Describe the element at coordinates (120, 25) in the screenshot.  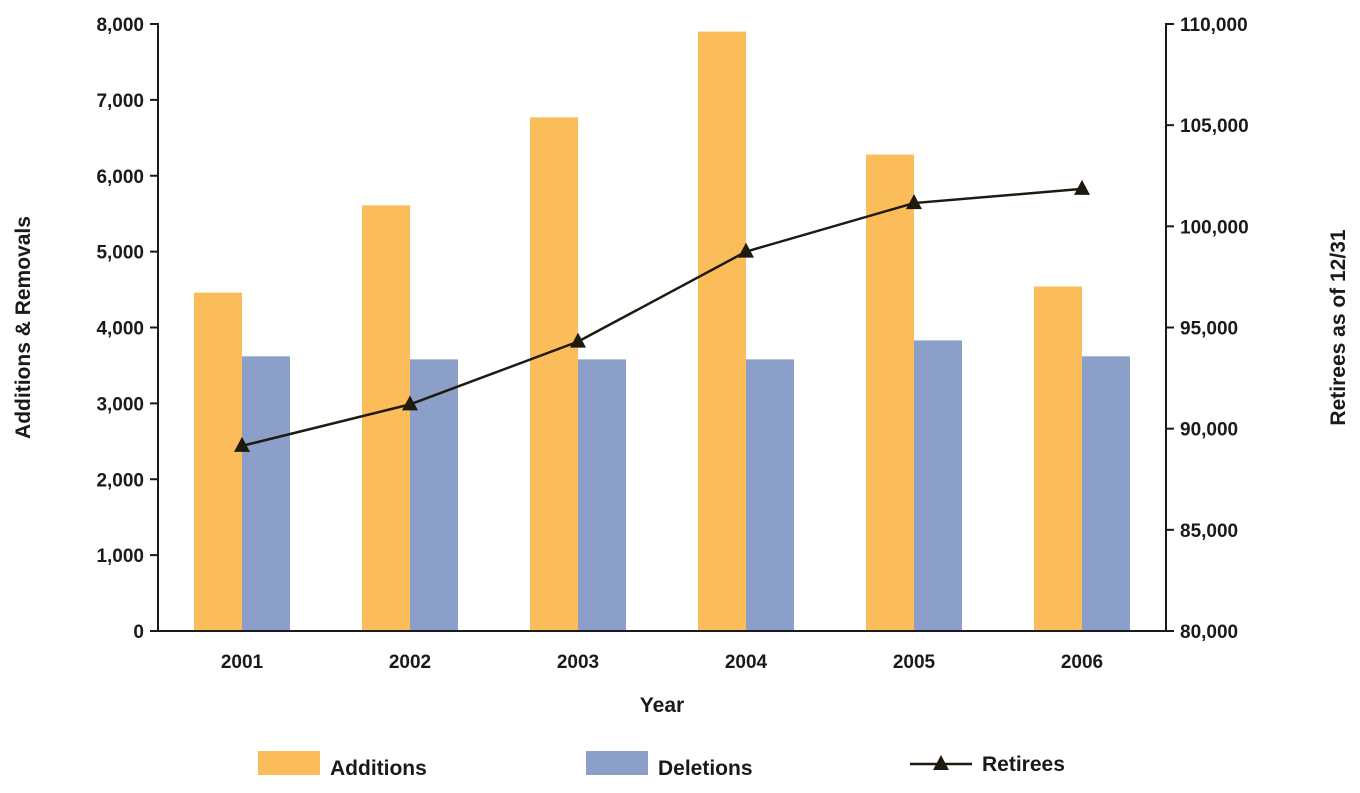
I see `y-tick-label-left: 8,000` at that location.